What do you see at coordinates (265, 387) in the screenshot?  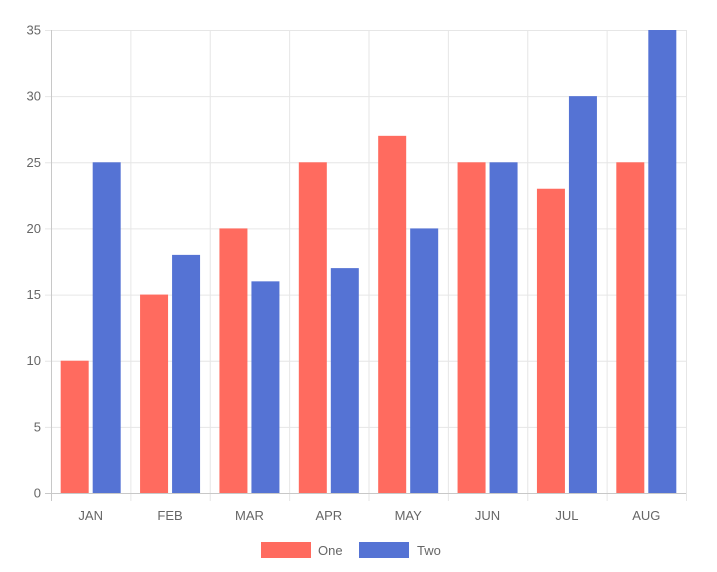 I see `bar-two-mar` at bounding box center [265, 387].